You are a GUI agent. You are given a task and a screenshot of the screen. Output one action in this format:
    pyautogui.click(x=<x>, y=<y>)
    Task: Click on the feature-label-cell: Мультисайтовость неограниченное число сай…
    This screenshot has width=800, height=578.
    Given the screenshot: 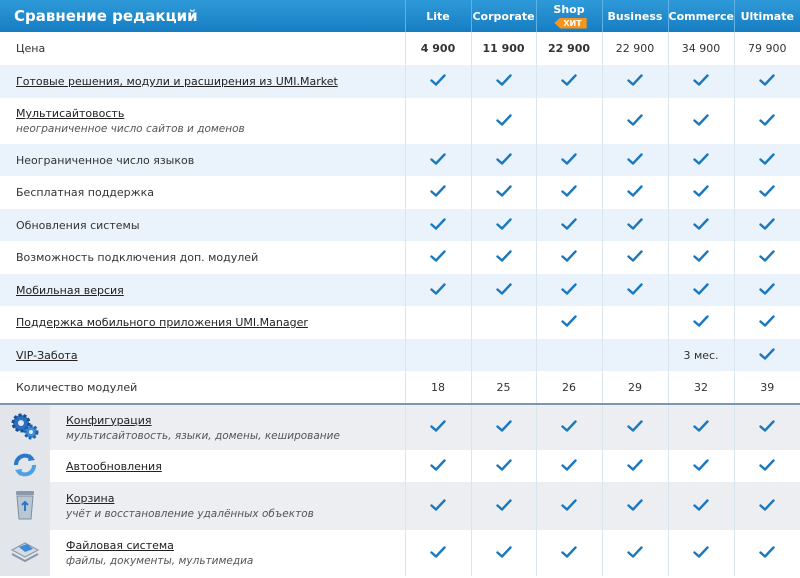 What is the action you would take?
    pyautogui.click(x=202, y=121)
    